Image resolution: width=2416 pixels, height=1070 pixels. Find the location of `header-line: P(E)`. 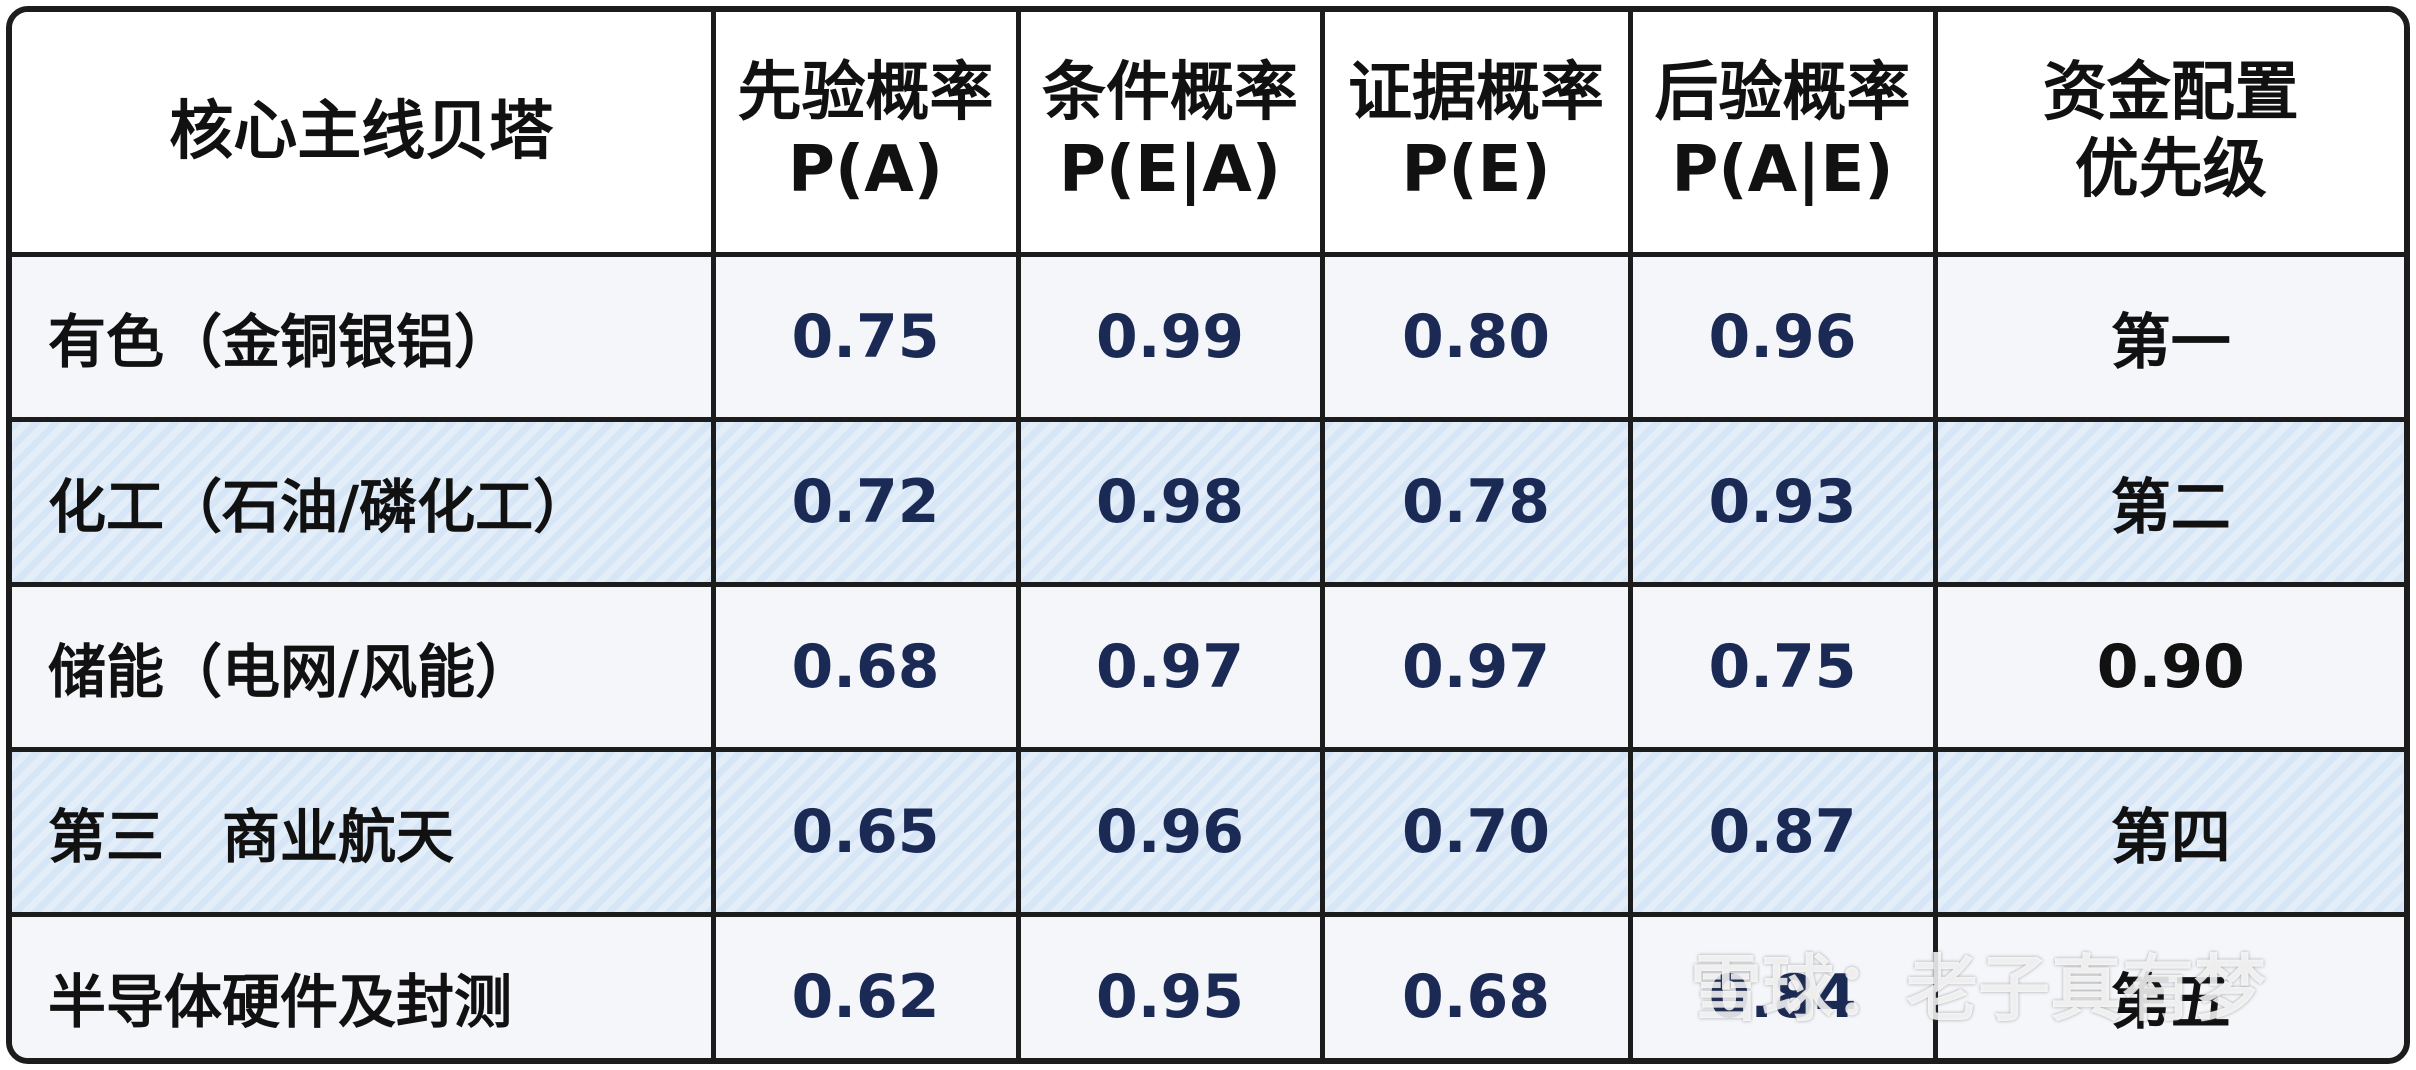

header-line: P(E) is located at coordinates (1476, 170).